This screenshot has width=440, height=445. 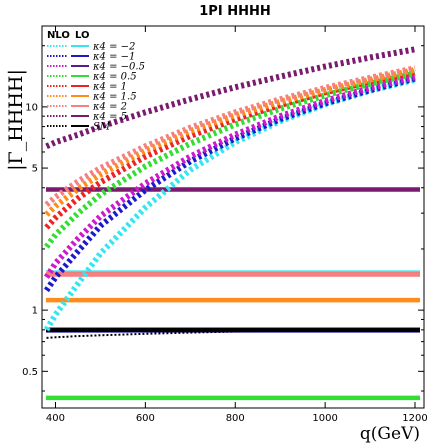 I want to click on y-tick-label: 10, so click(x=31, y=107).